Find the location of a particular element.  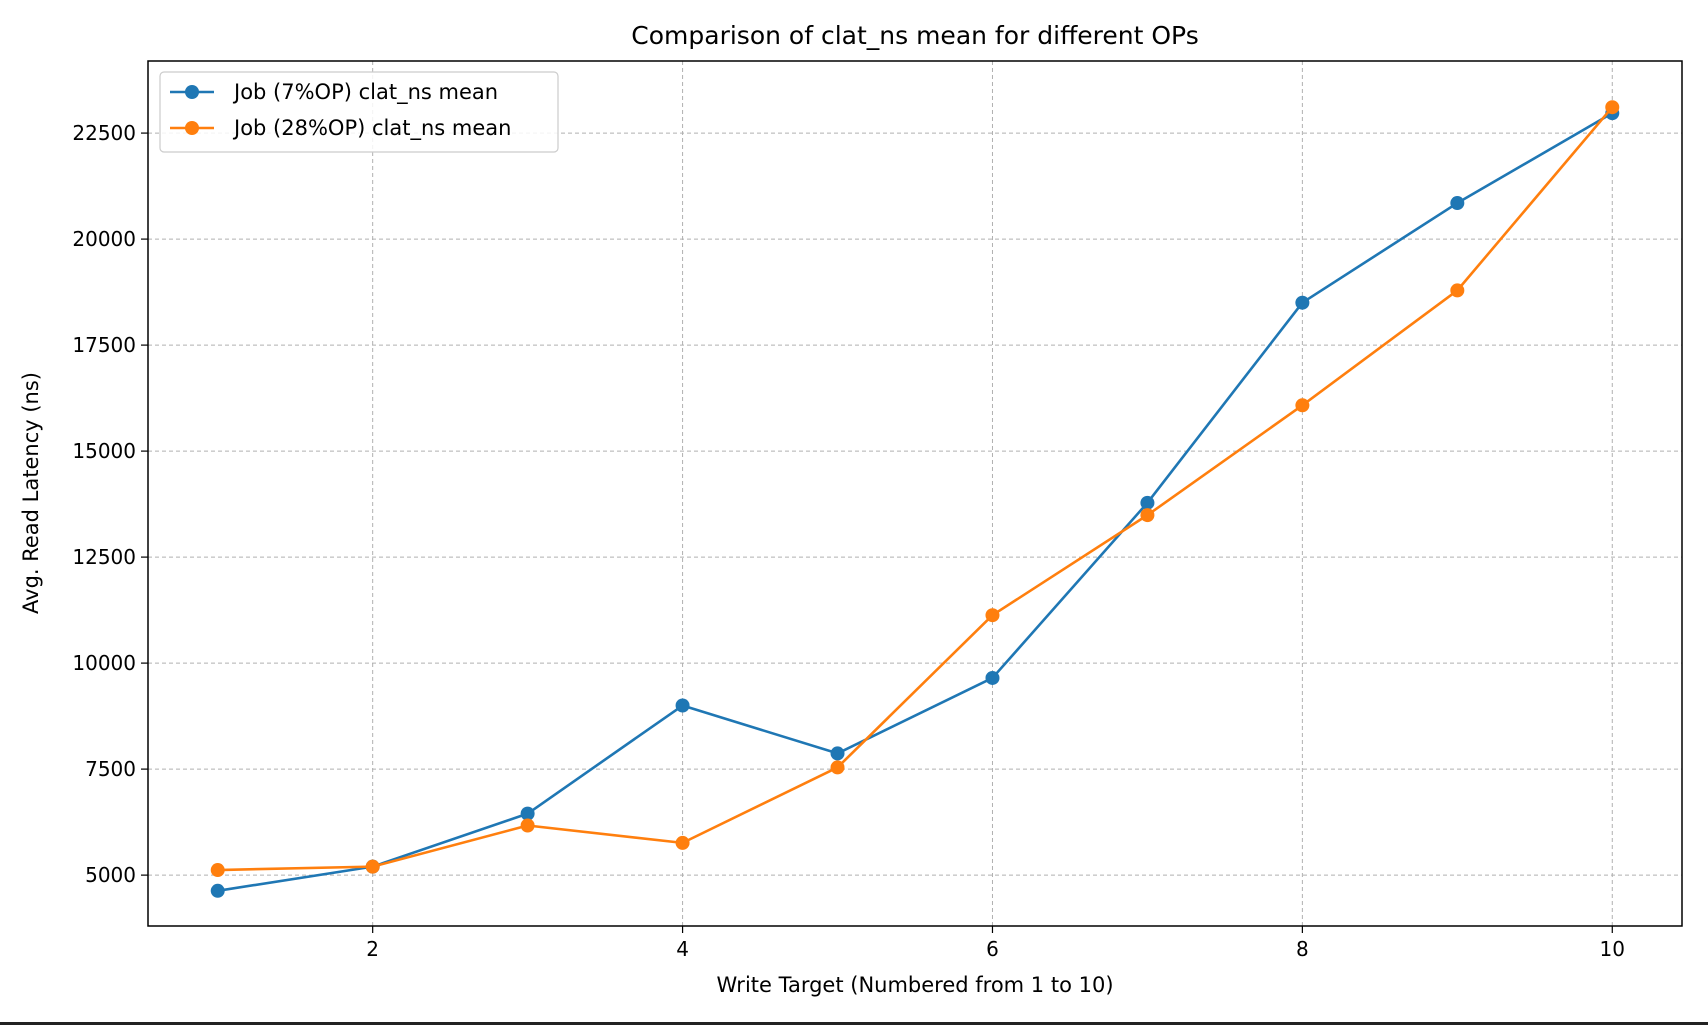

y-tick-label: 7500 is located at coordinates (110, 769).